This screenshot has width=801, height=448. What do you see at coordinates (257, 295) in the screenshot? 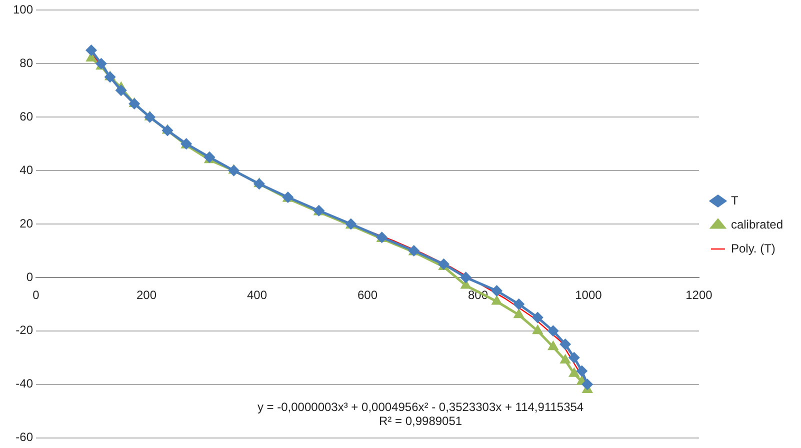
I see `x-tick-label: 400` at bounding box center [257, 295].